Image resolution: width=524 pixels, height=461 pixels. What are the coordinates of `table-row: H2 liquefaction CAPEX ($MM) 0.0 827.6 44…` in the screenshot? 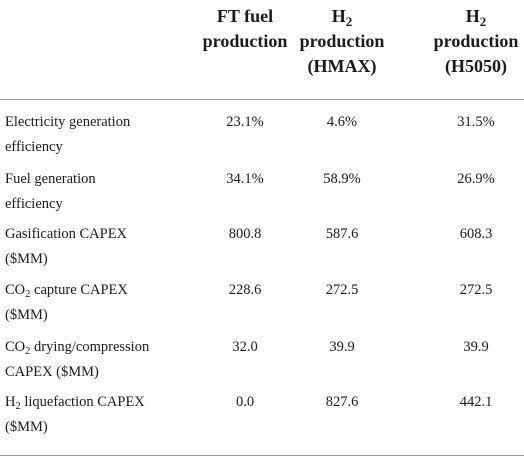 It's located at (262, 416).